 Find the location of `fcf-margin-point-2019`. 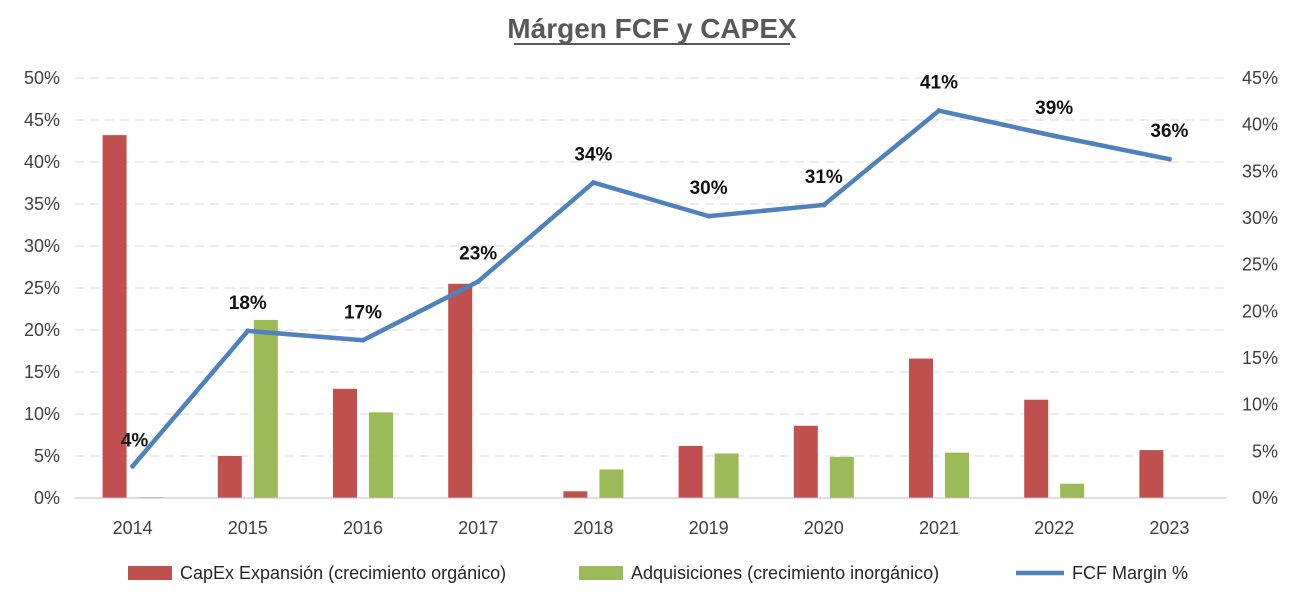

fcf-margin-point-2019 is located at coordinates (709, 216).